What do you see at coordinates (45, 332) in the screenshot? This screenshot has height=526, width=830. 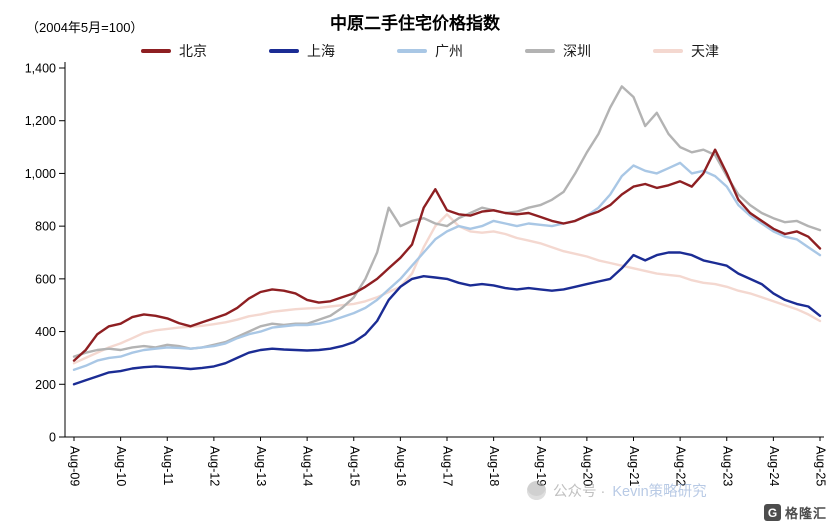 I see `y-axis-label: 400` at bounding box center [45, 332].